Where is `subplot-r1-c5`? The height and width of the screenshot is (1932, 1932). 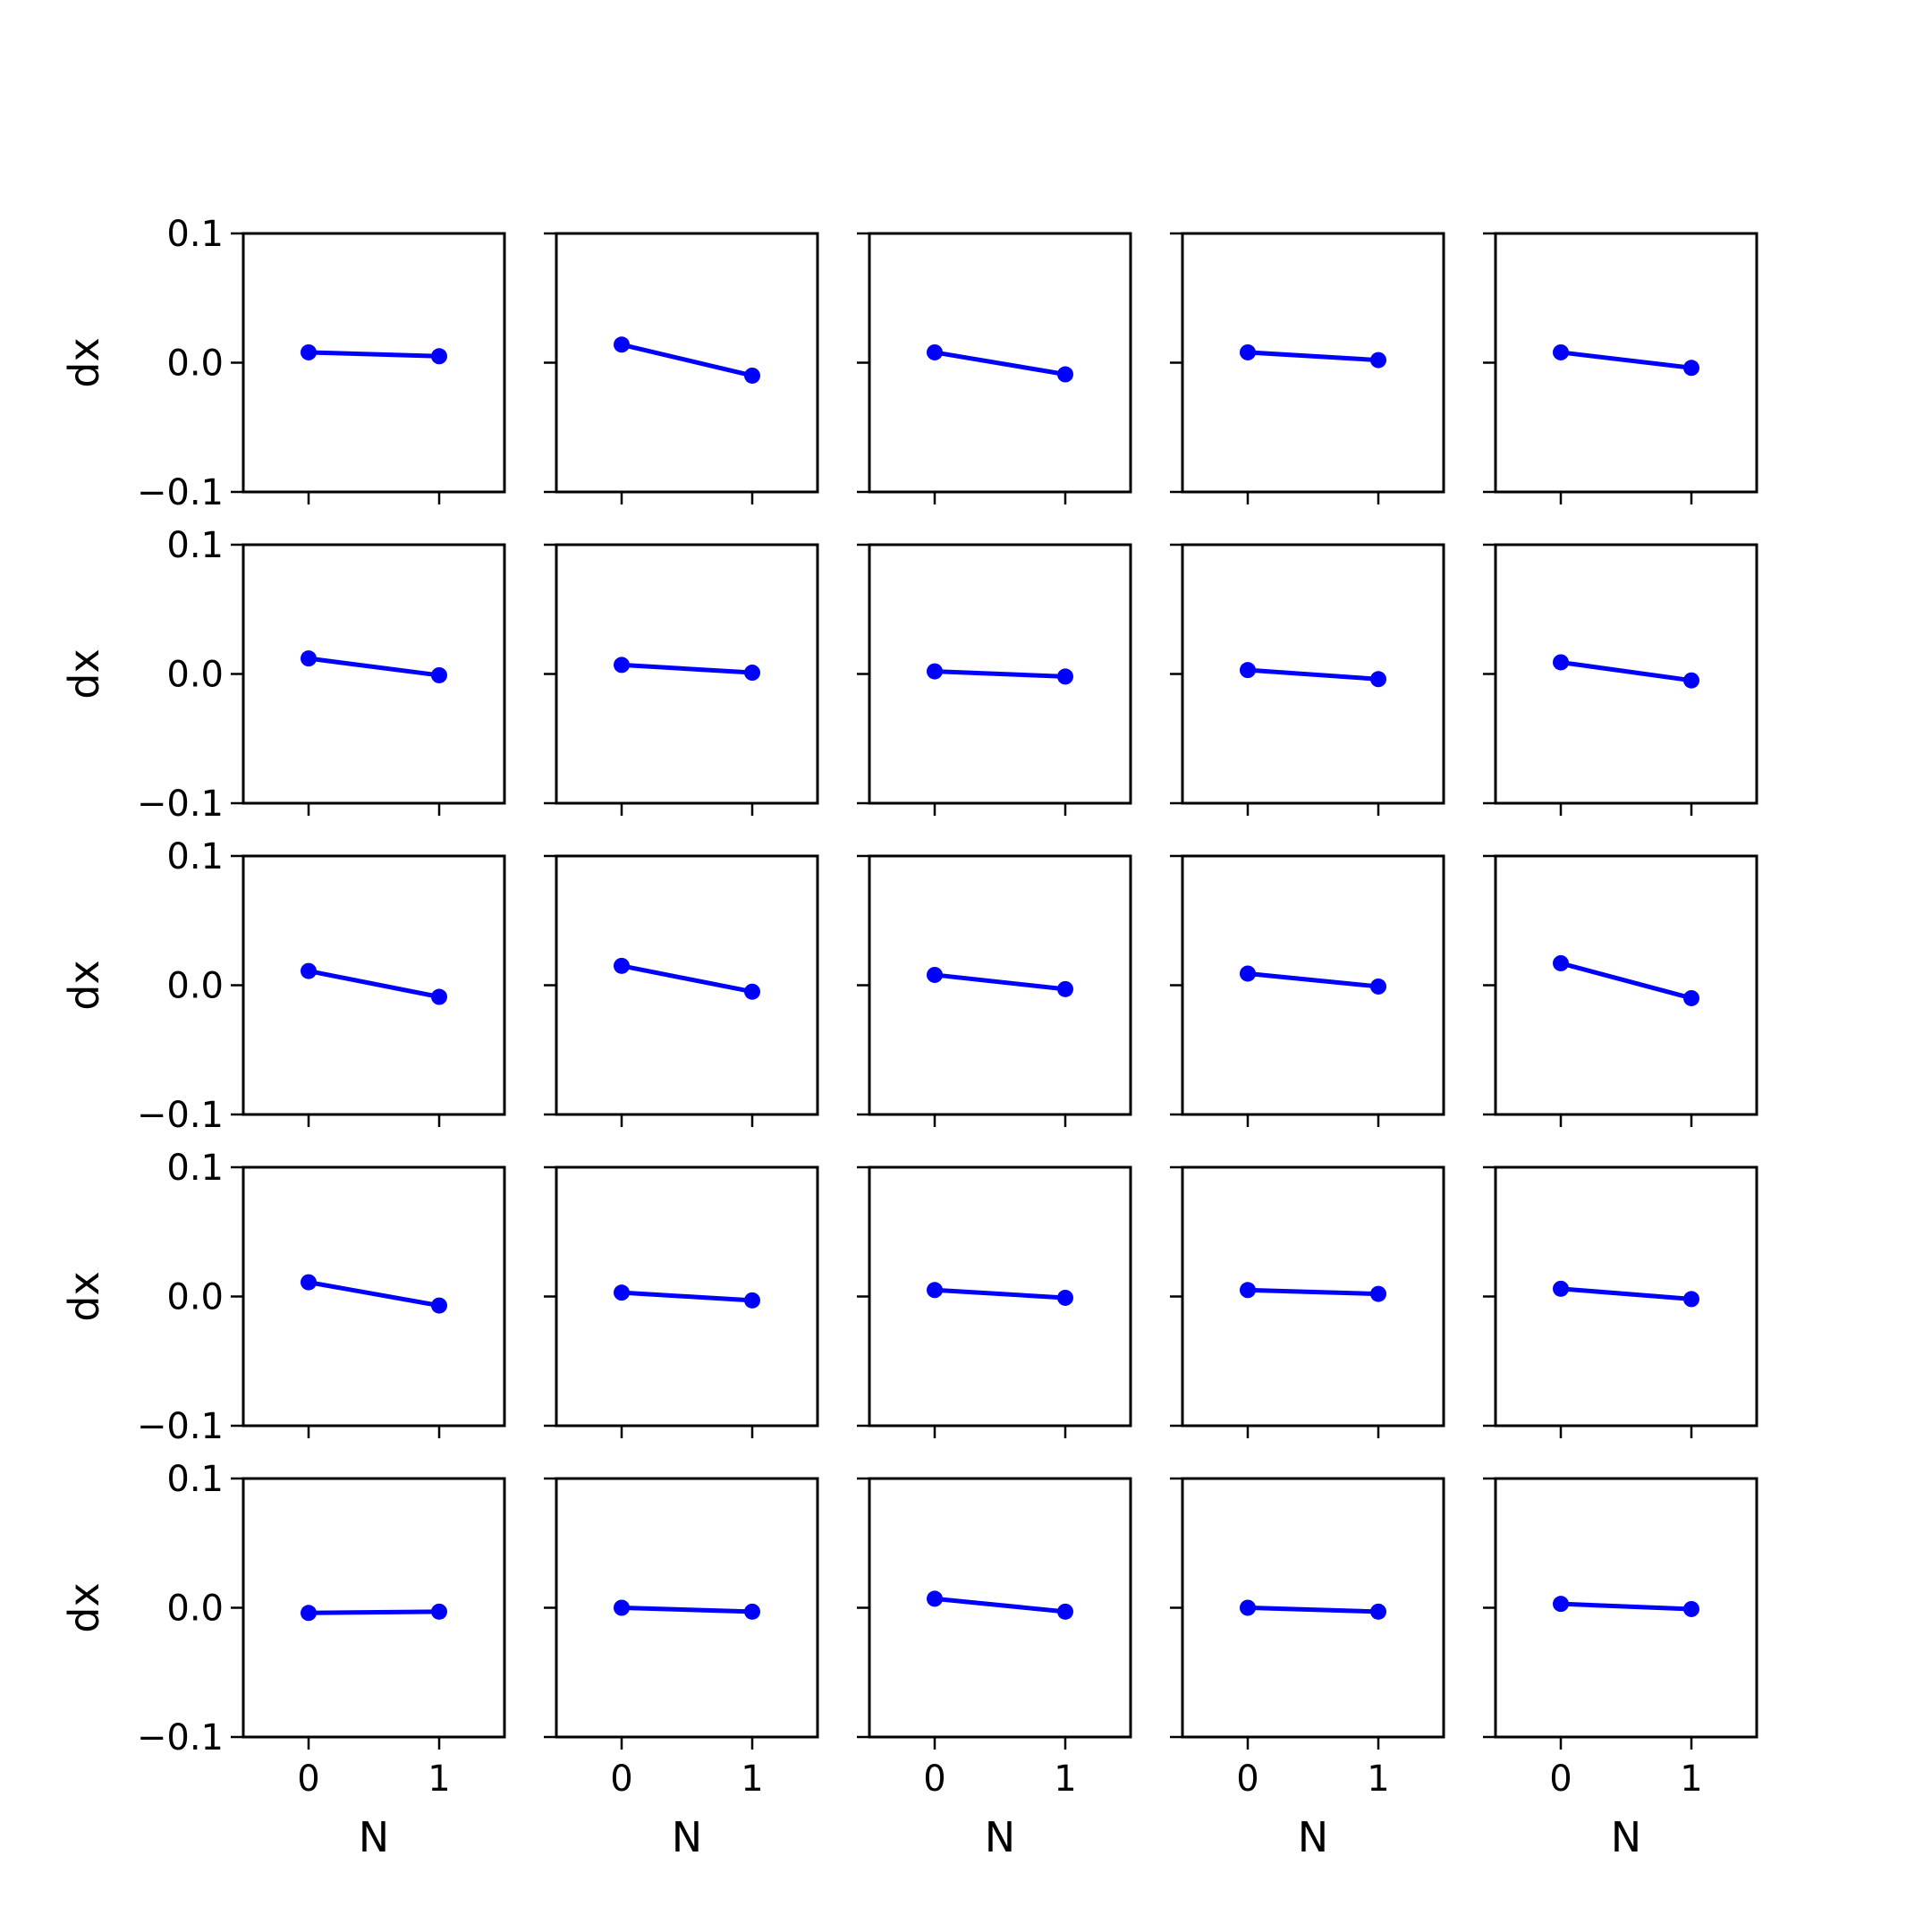
subplot-r1-c5 is located at coordinates (1620, 368).